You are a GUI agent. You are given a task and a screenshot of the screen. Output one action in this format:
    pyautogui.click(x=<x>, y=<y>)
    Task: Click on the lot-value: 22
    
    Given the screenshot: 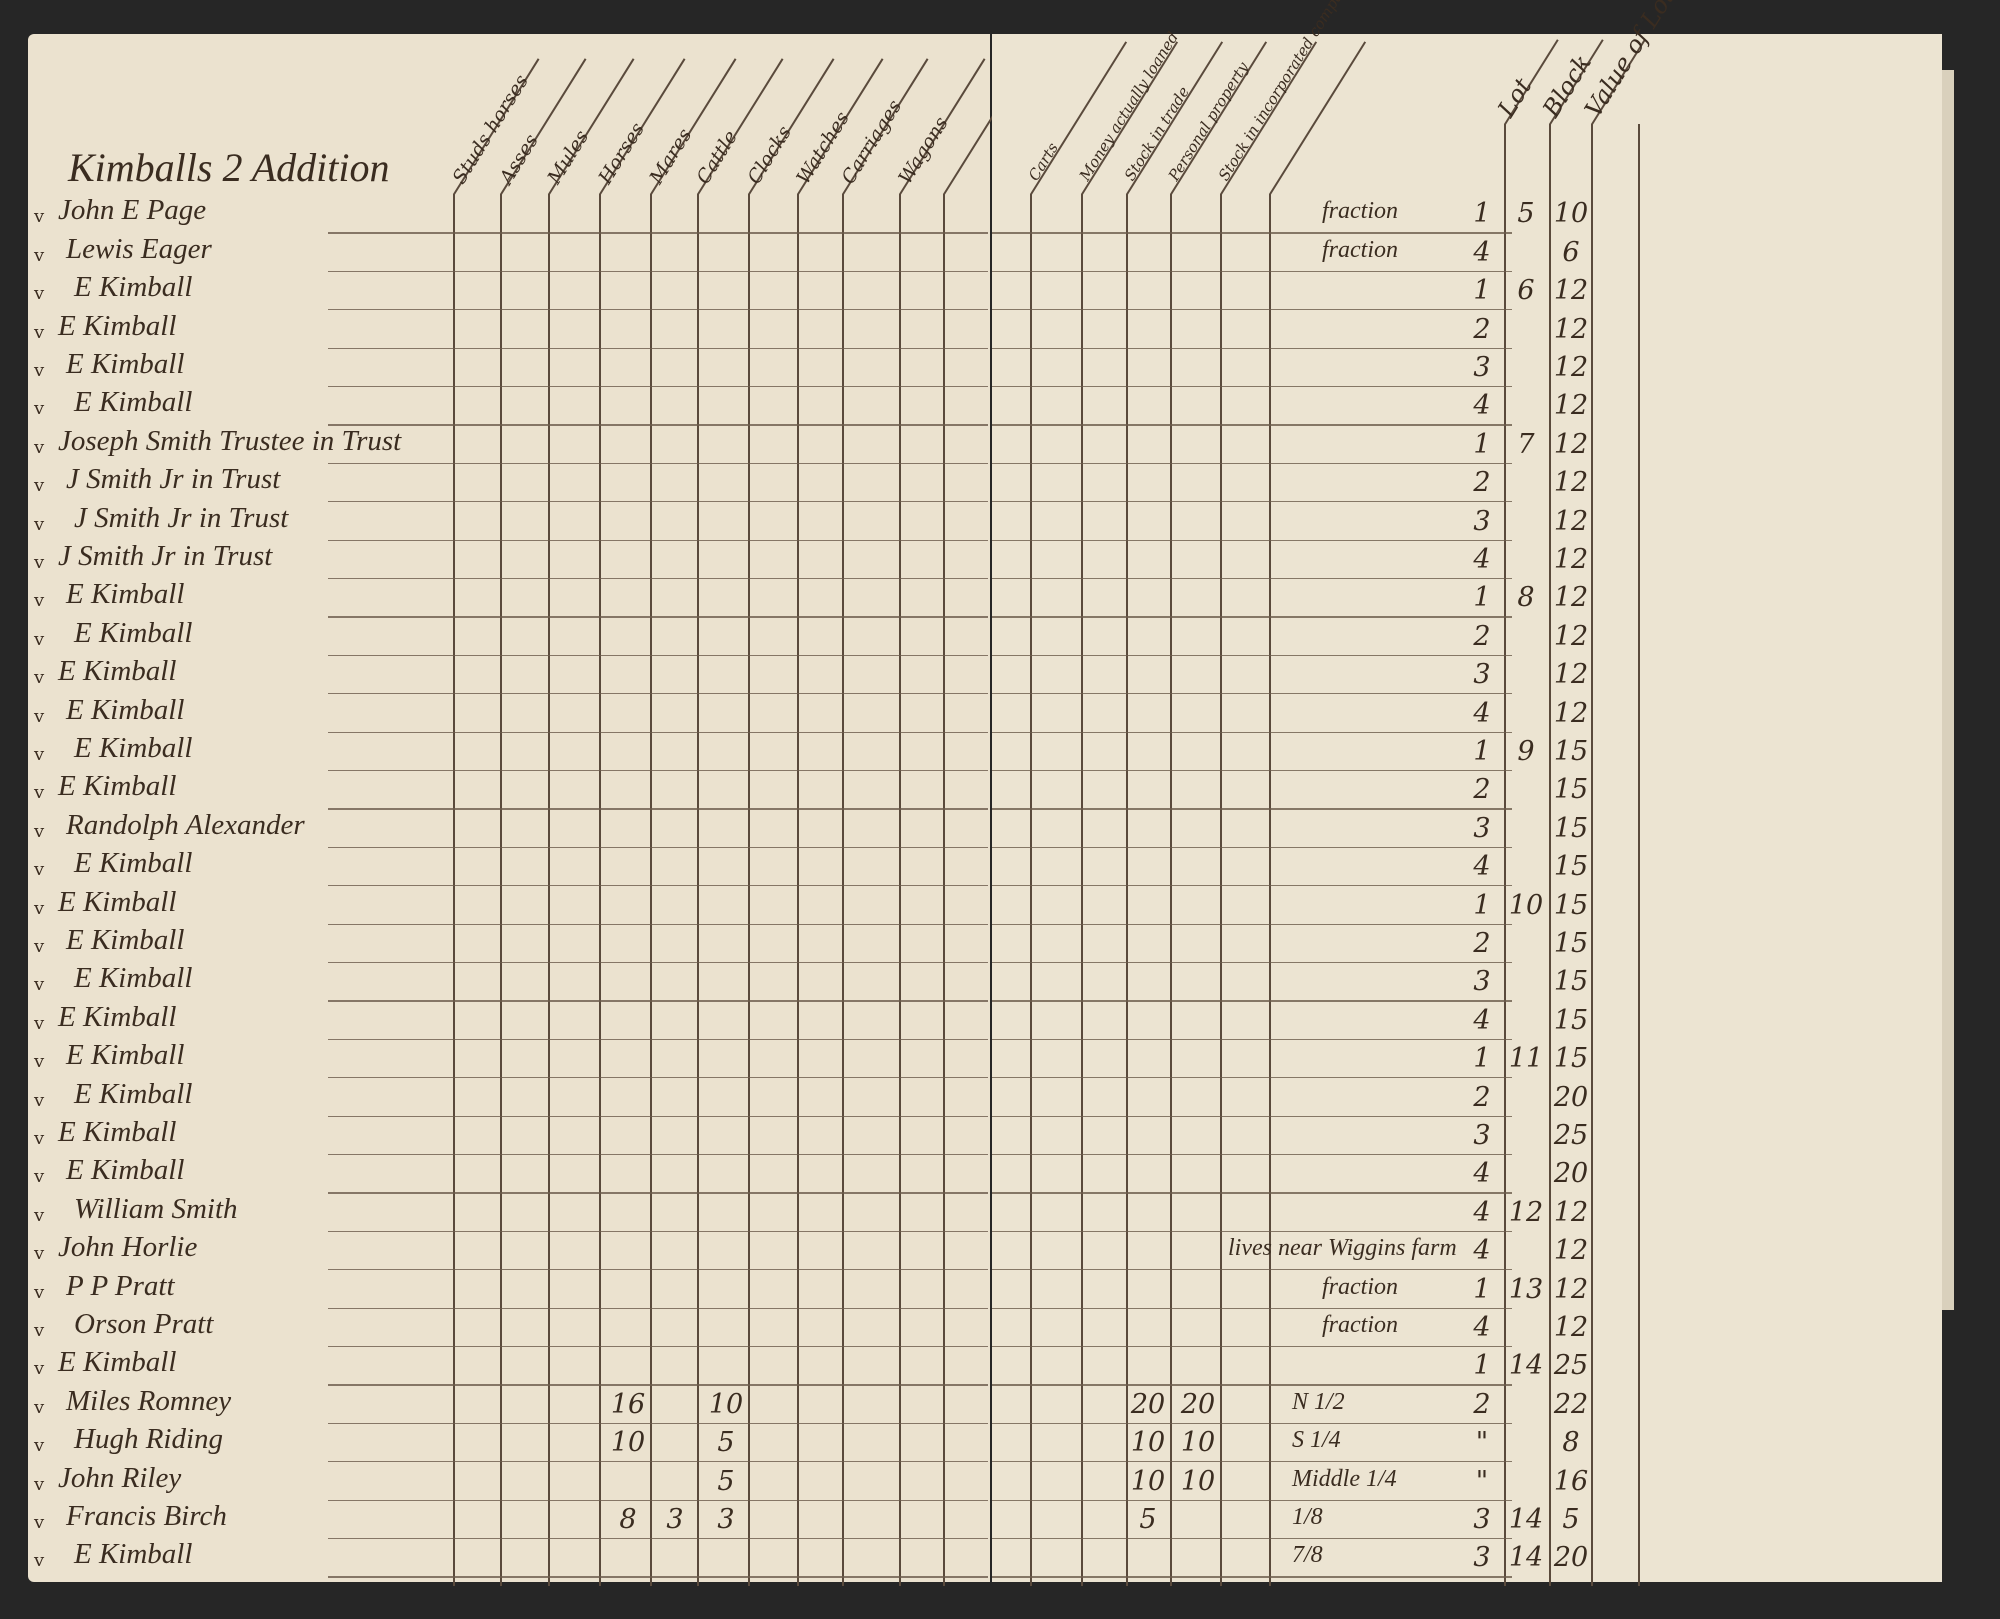 What is the action you would take?
    pyautogui.click(x=1571, y=1404)
    